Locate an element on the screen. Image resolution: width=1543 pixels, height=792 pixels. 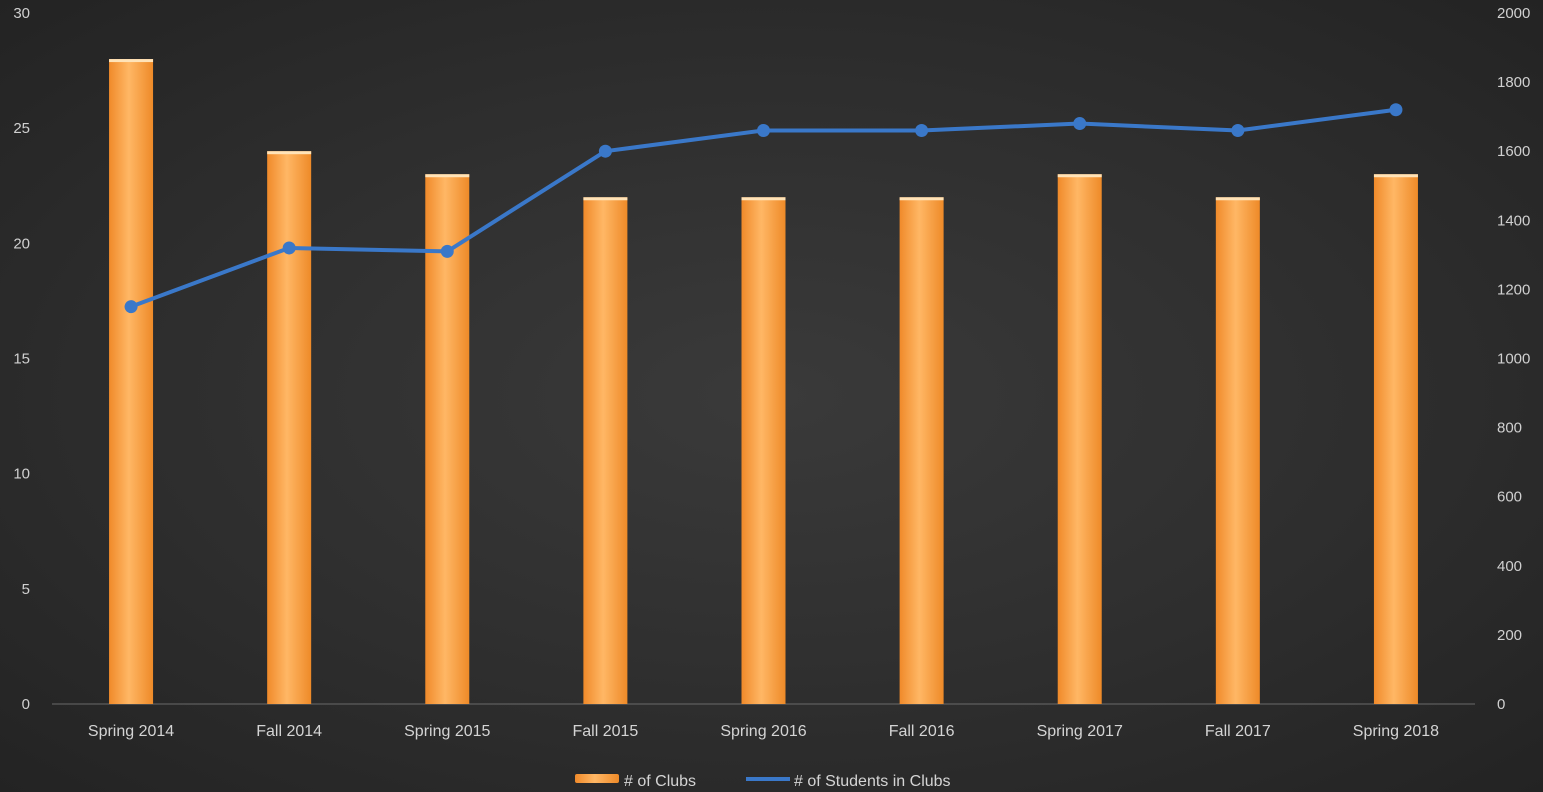
left-axis-ticks: 0 5 10 15 20 25 30 is located at coordinates (21, 359).